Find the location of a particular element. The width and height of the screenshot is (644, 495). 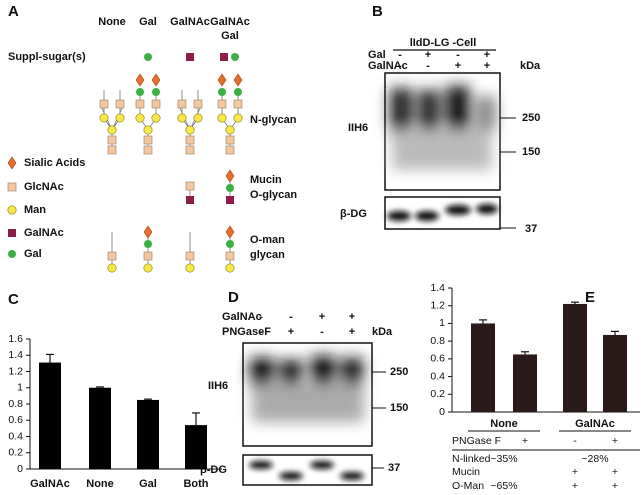

blot-frame is located at coordinates (307, 470).